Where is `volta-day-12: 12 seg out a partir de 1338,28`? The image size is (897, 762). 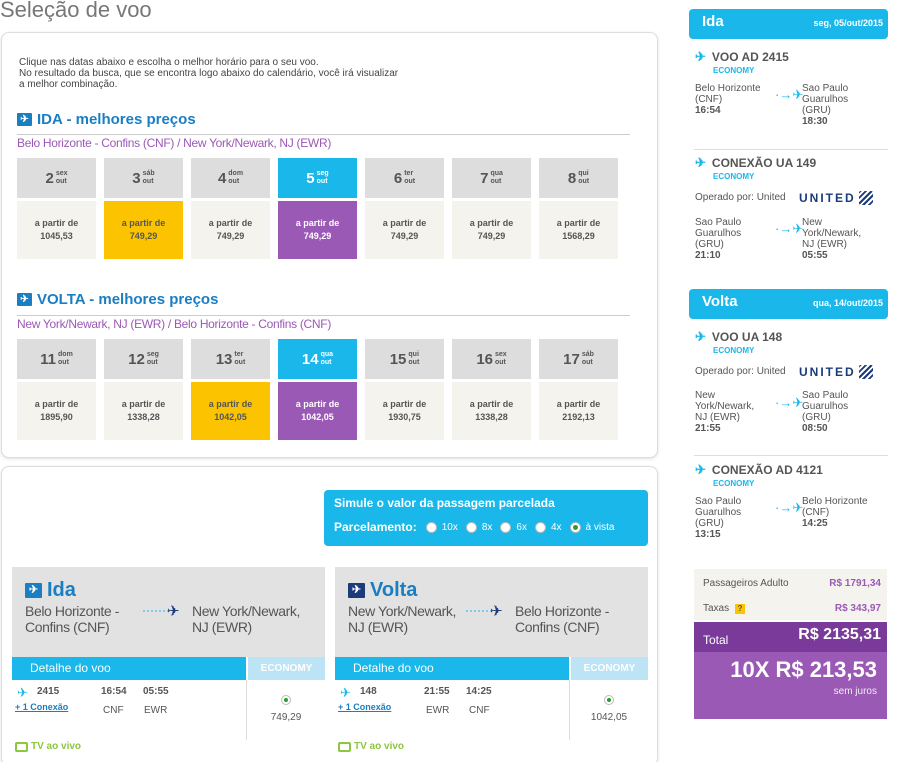 volta-day-12: 12 seg out a partir de 1338,28 is located at coordinates (143, 389).